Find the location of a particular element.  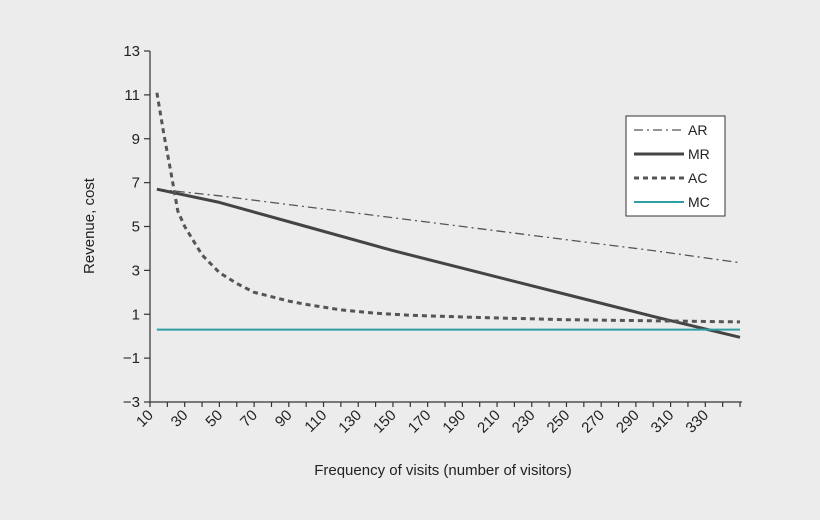

y-tick-label: −1 is located at coordinates (131, 358).